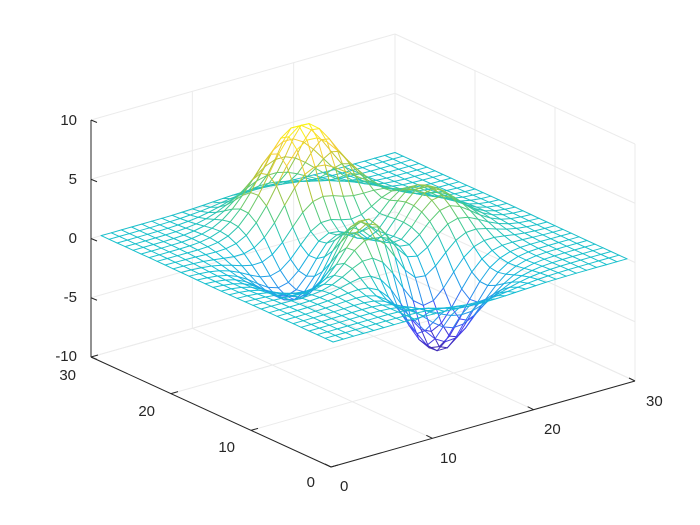 This screenshot has width=700, height=525. What do you see at coordinates (94, 358) in the screenshot?
I see `z-tick-mark` at bounding box center [94, 358].